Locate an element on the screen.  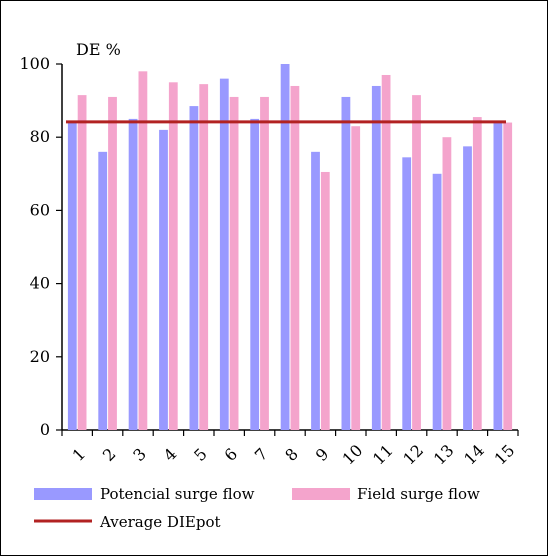
x-tick-label: 13 is located at coordinates (444, 455).